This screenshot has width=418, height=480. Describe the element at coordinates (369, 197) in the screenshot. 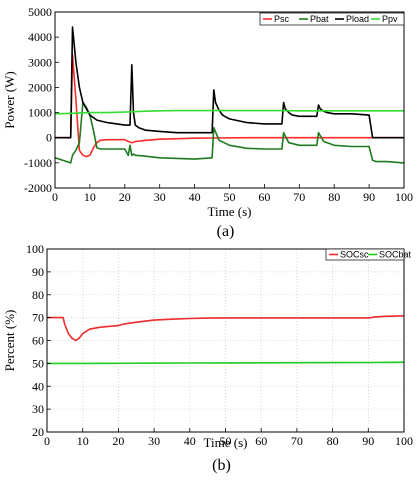

I see `a-xtick-label-9: 90` at that location.